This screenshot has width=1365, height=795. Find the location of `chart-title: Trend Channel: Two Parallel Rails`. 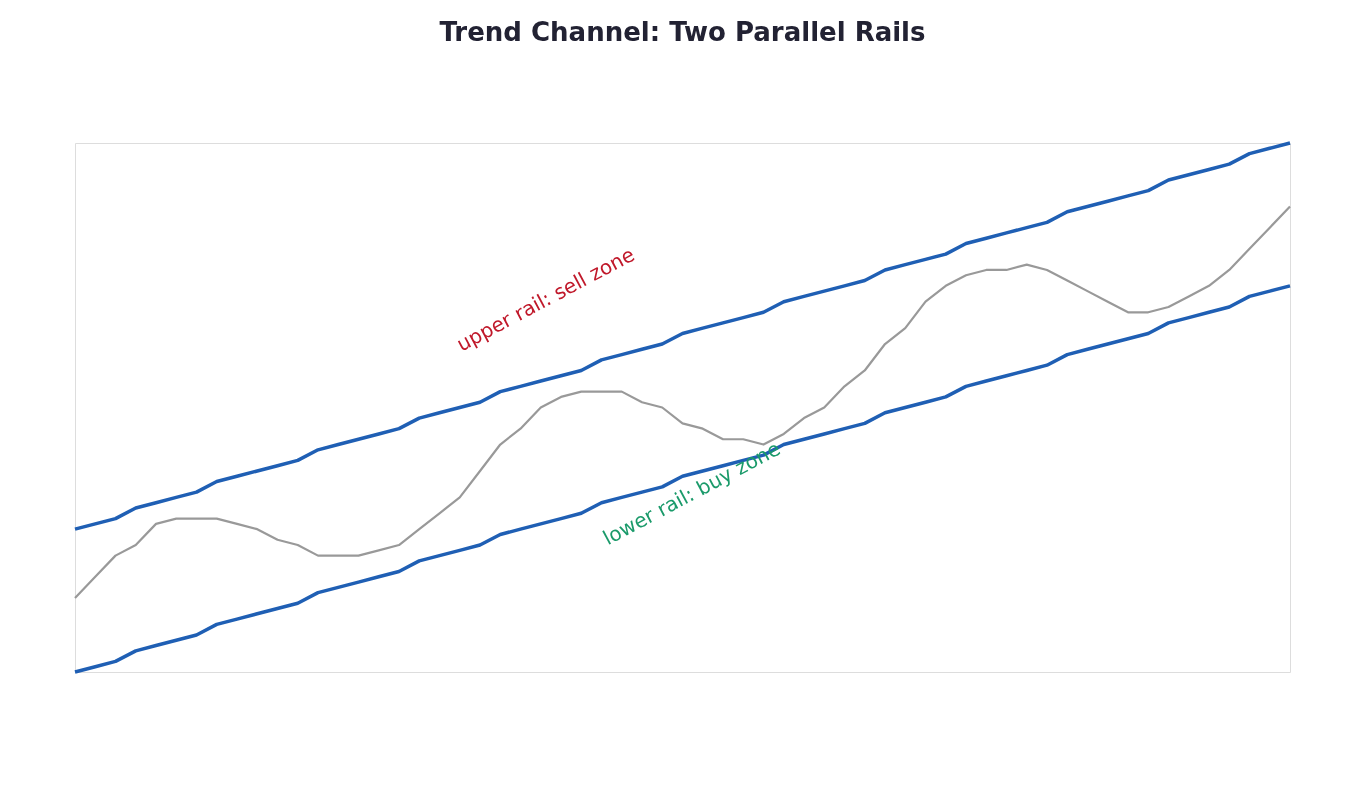

chart-title: Trend Channel: Two Parallel Rails is located at coordinates (682, 32).